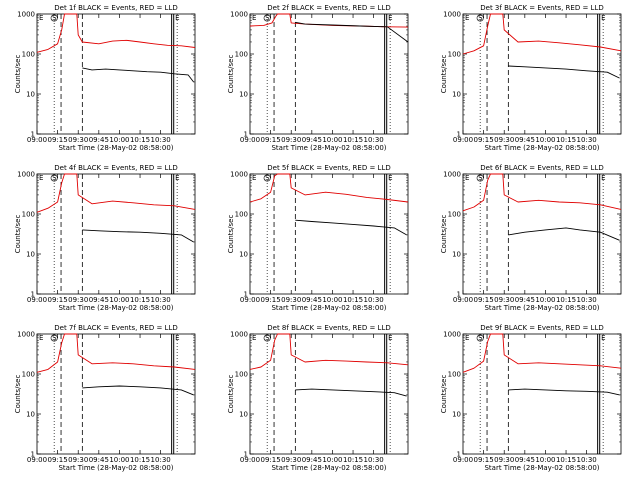  I want to click on chart-title: Det 4f BLACK = Events, RED = LLD, so click(115, 168).